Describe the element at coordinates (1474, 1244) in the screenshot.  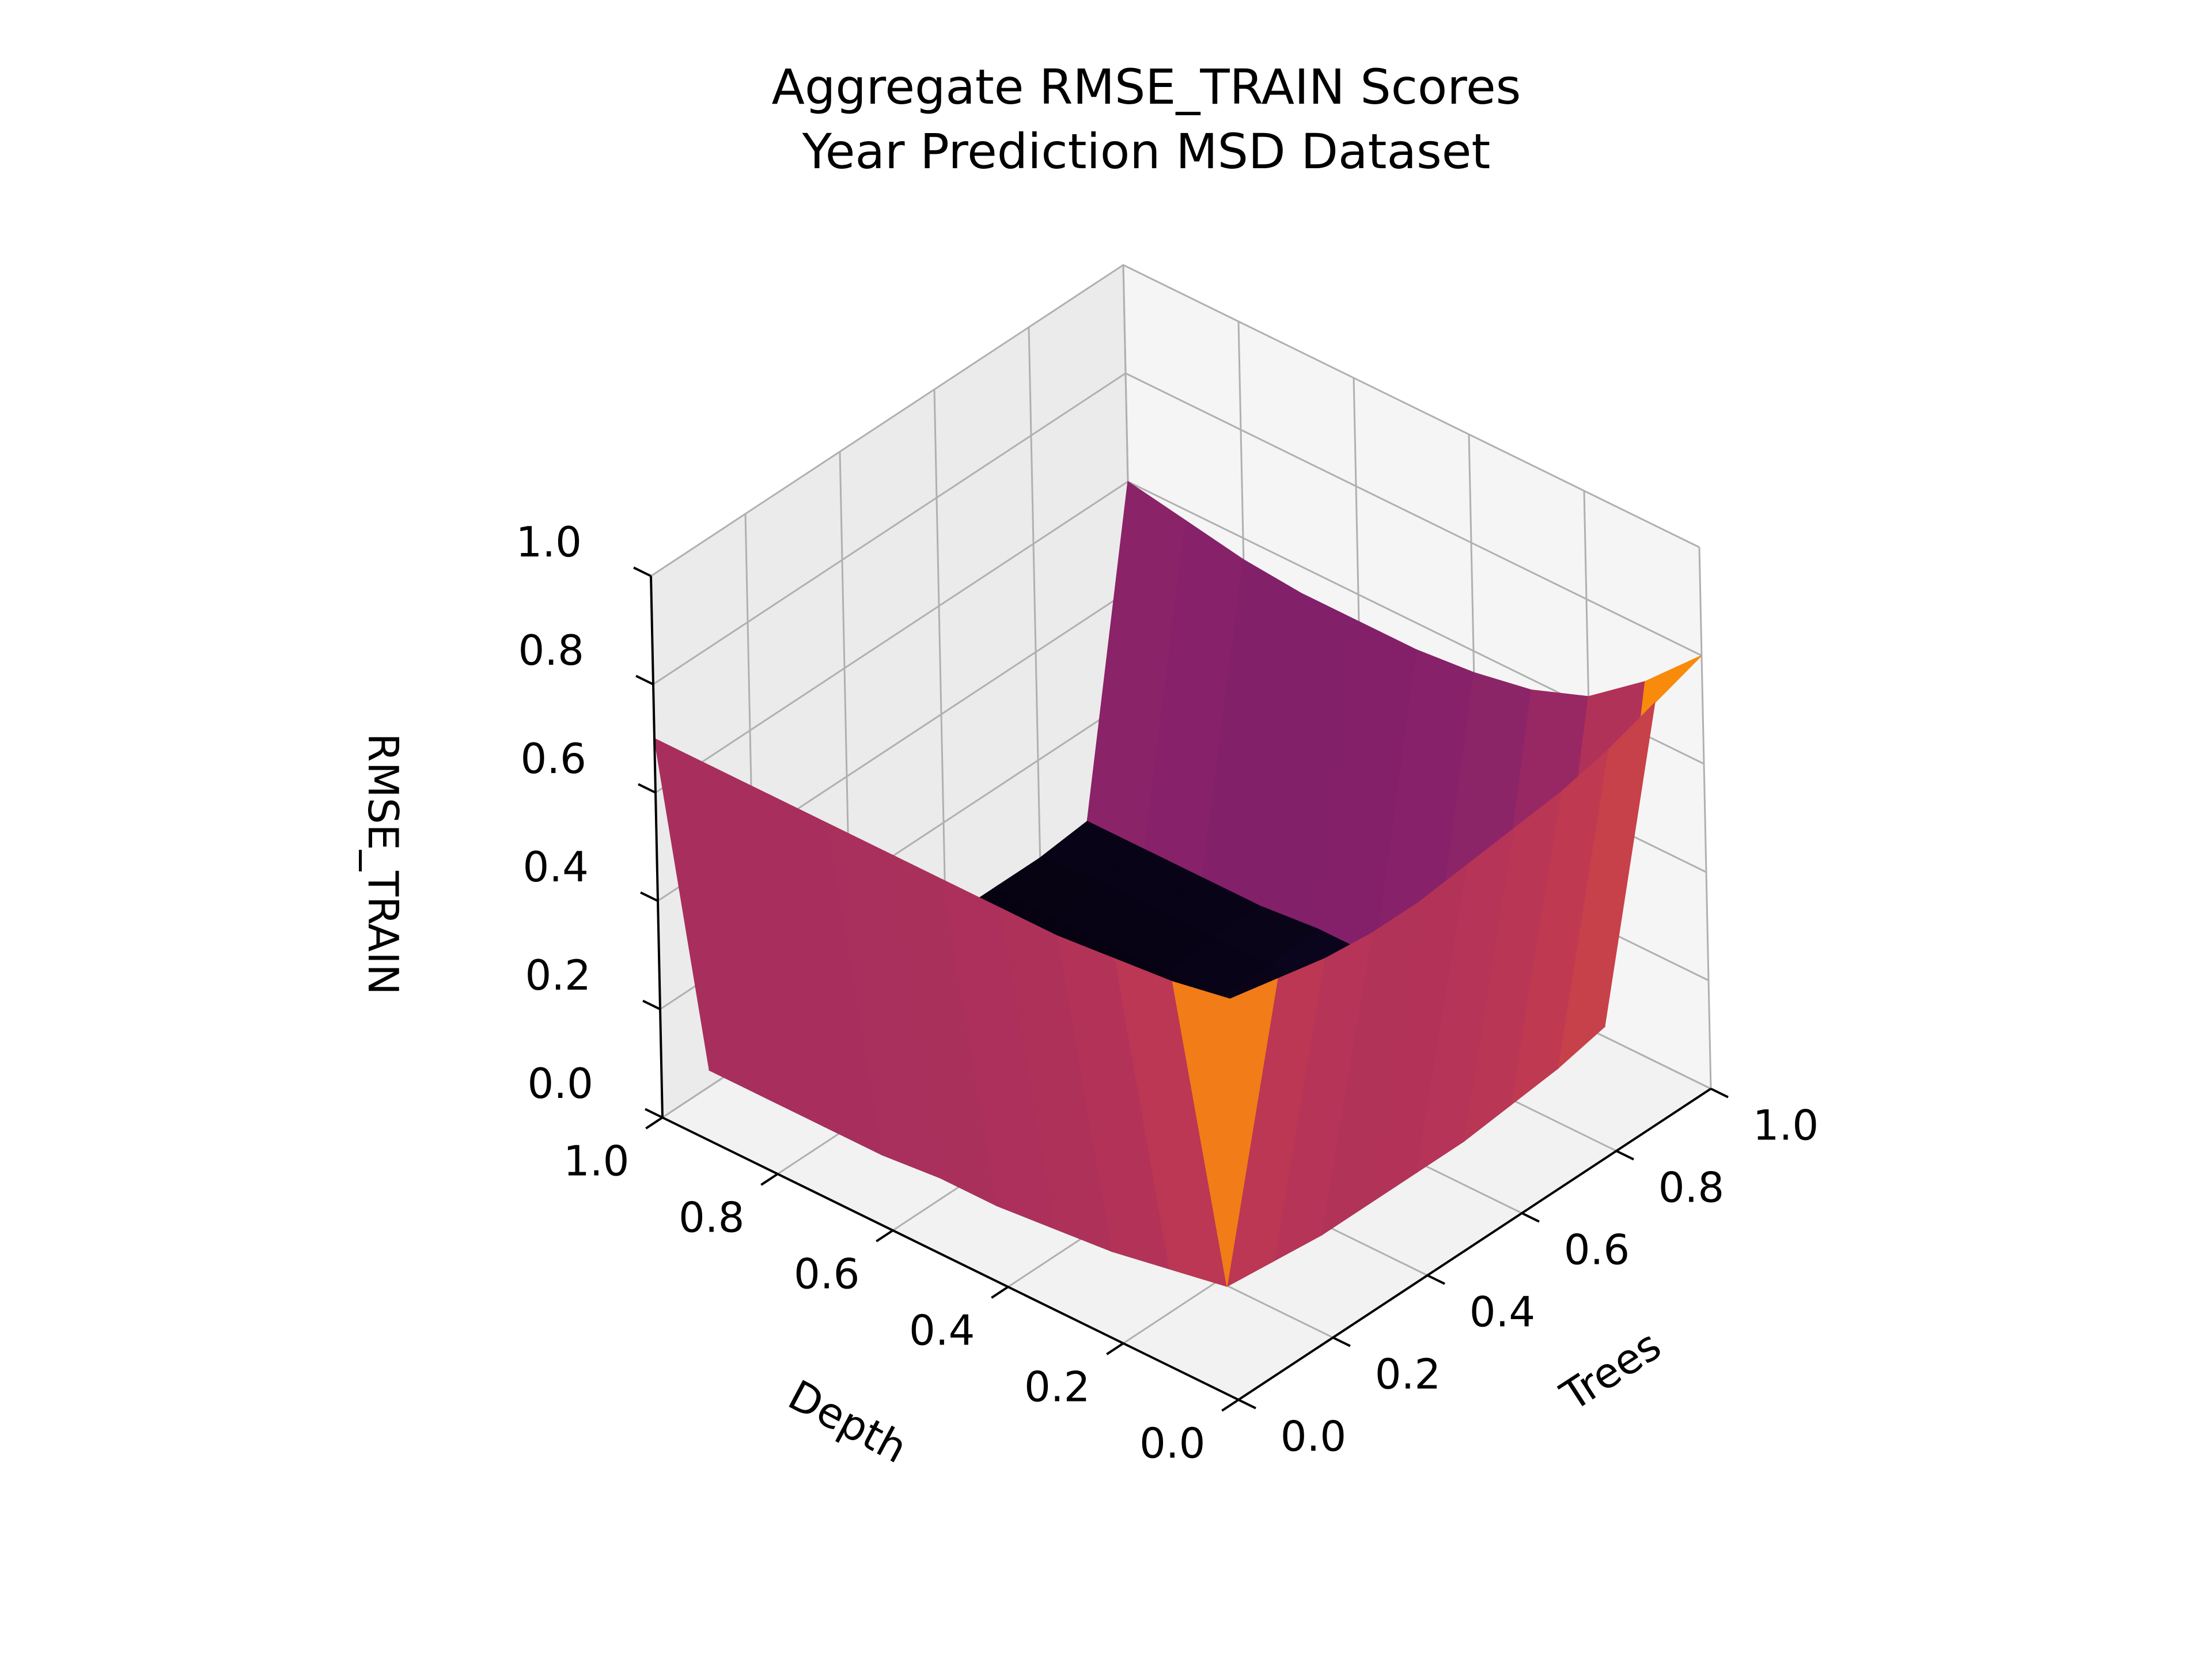
I see `x-axis-line` at that location.